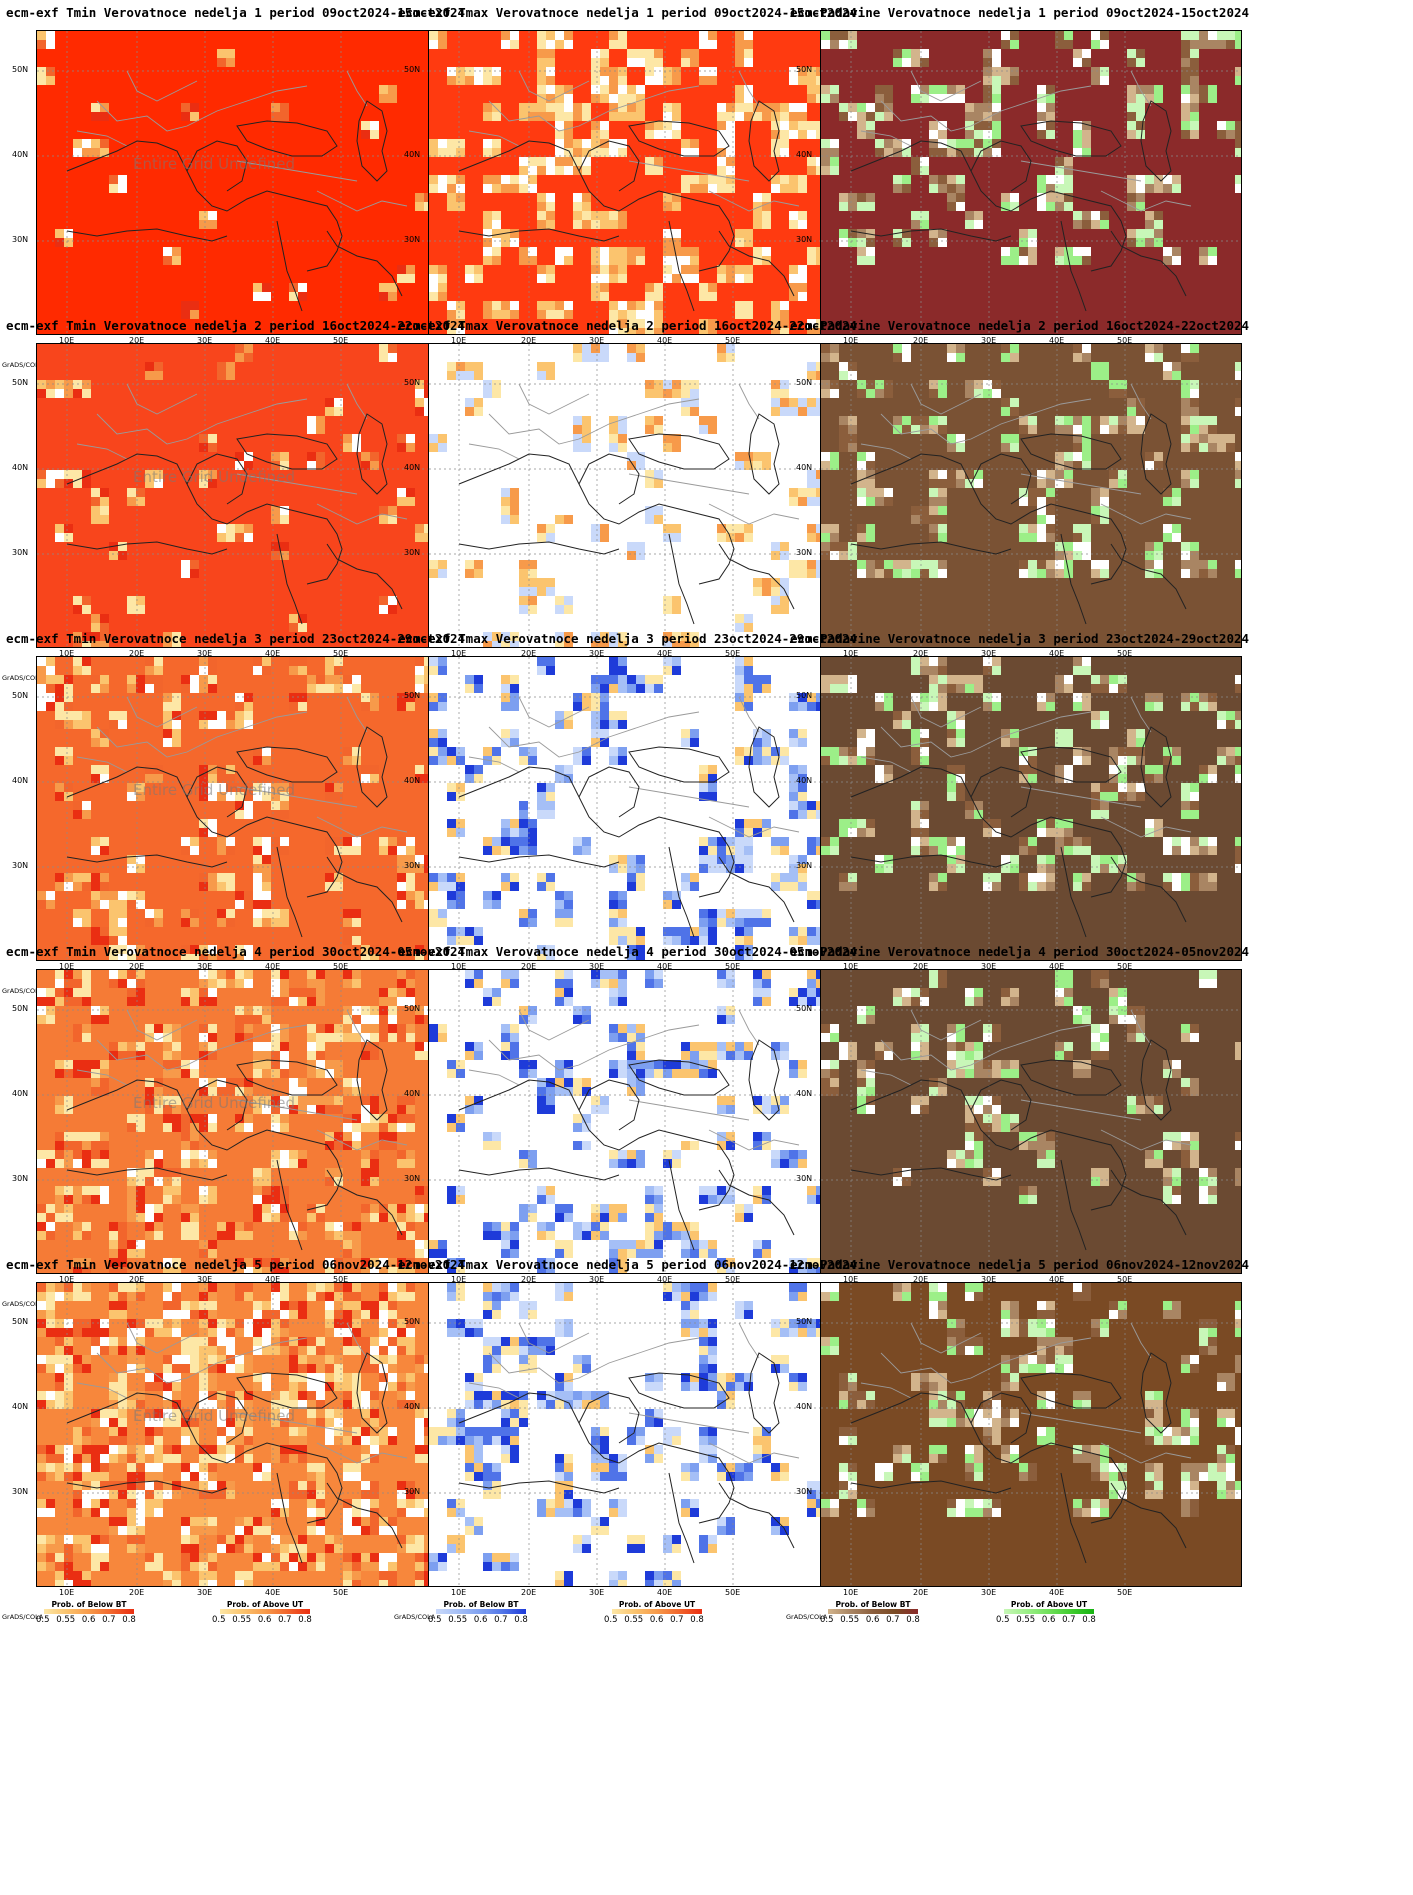 Image resolution: width=1413 pixels, height=1895 pixels. Describe the element at coordinates (265, 1604) in the screenshot. I see `legend-title: Prob. of Above UT` at that location.